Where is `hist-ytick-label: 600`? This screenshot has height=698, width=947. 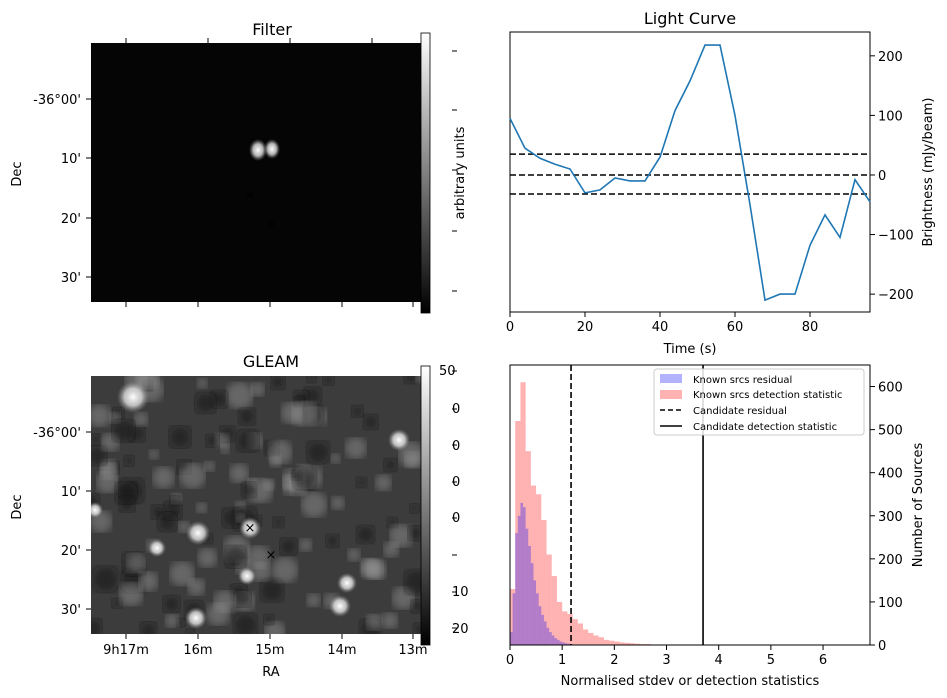 hist-ytick-label: 600 is located at coordinates (890, 388).